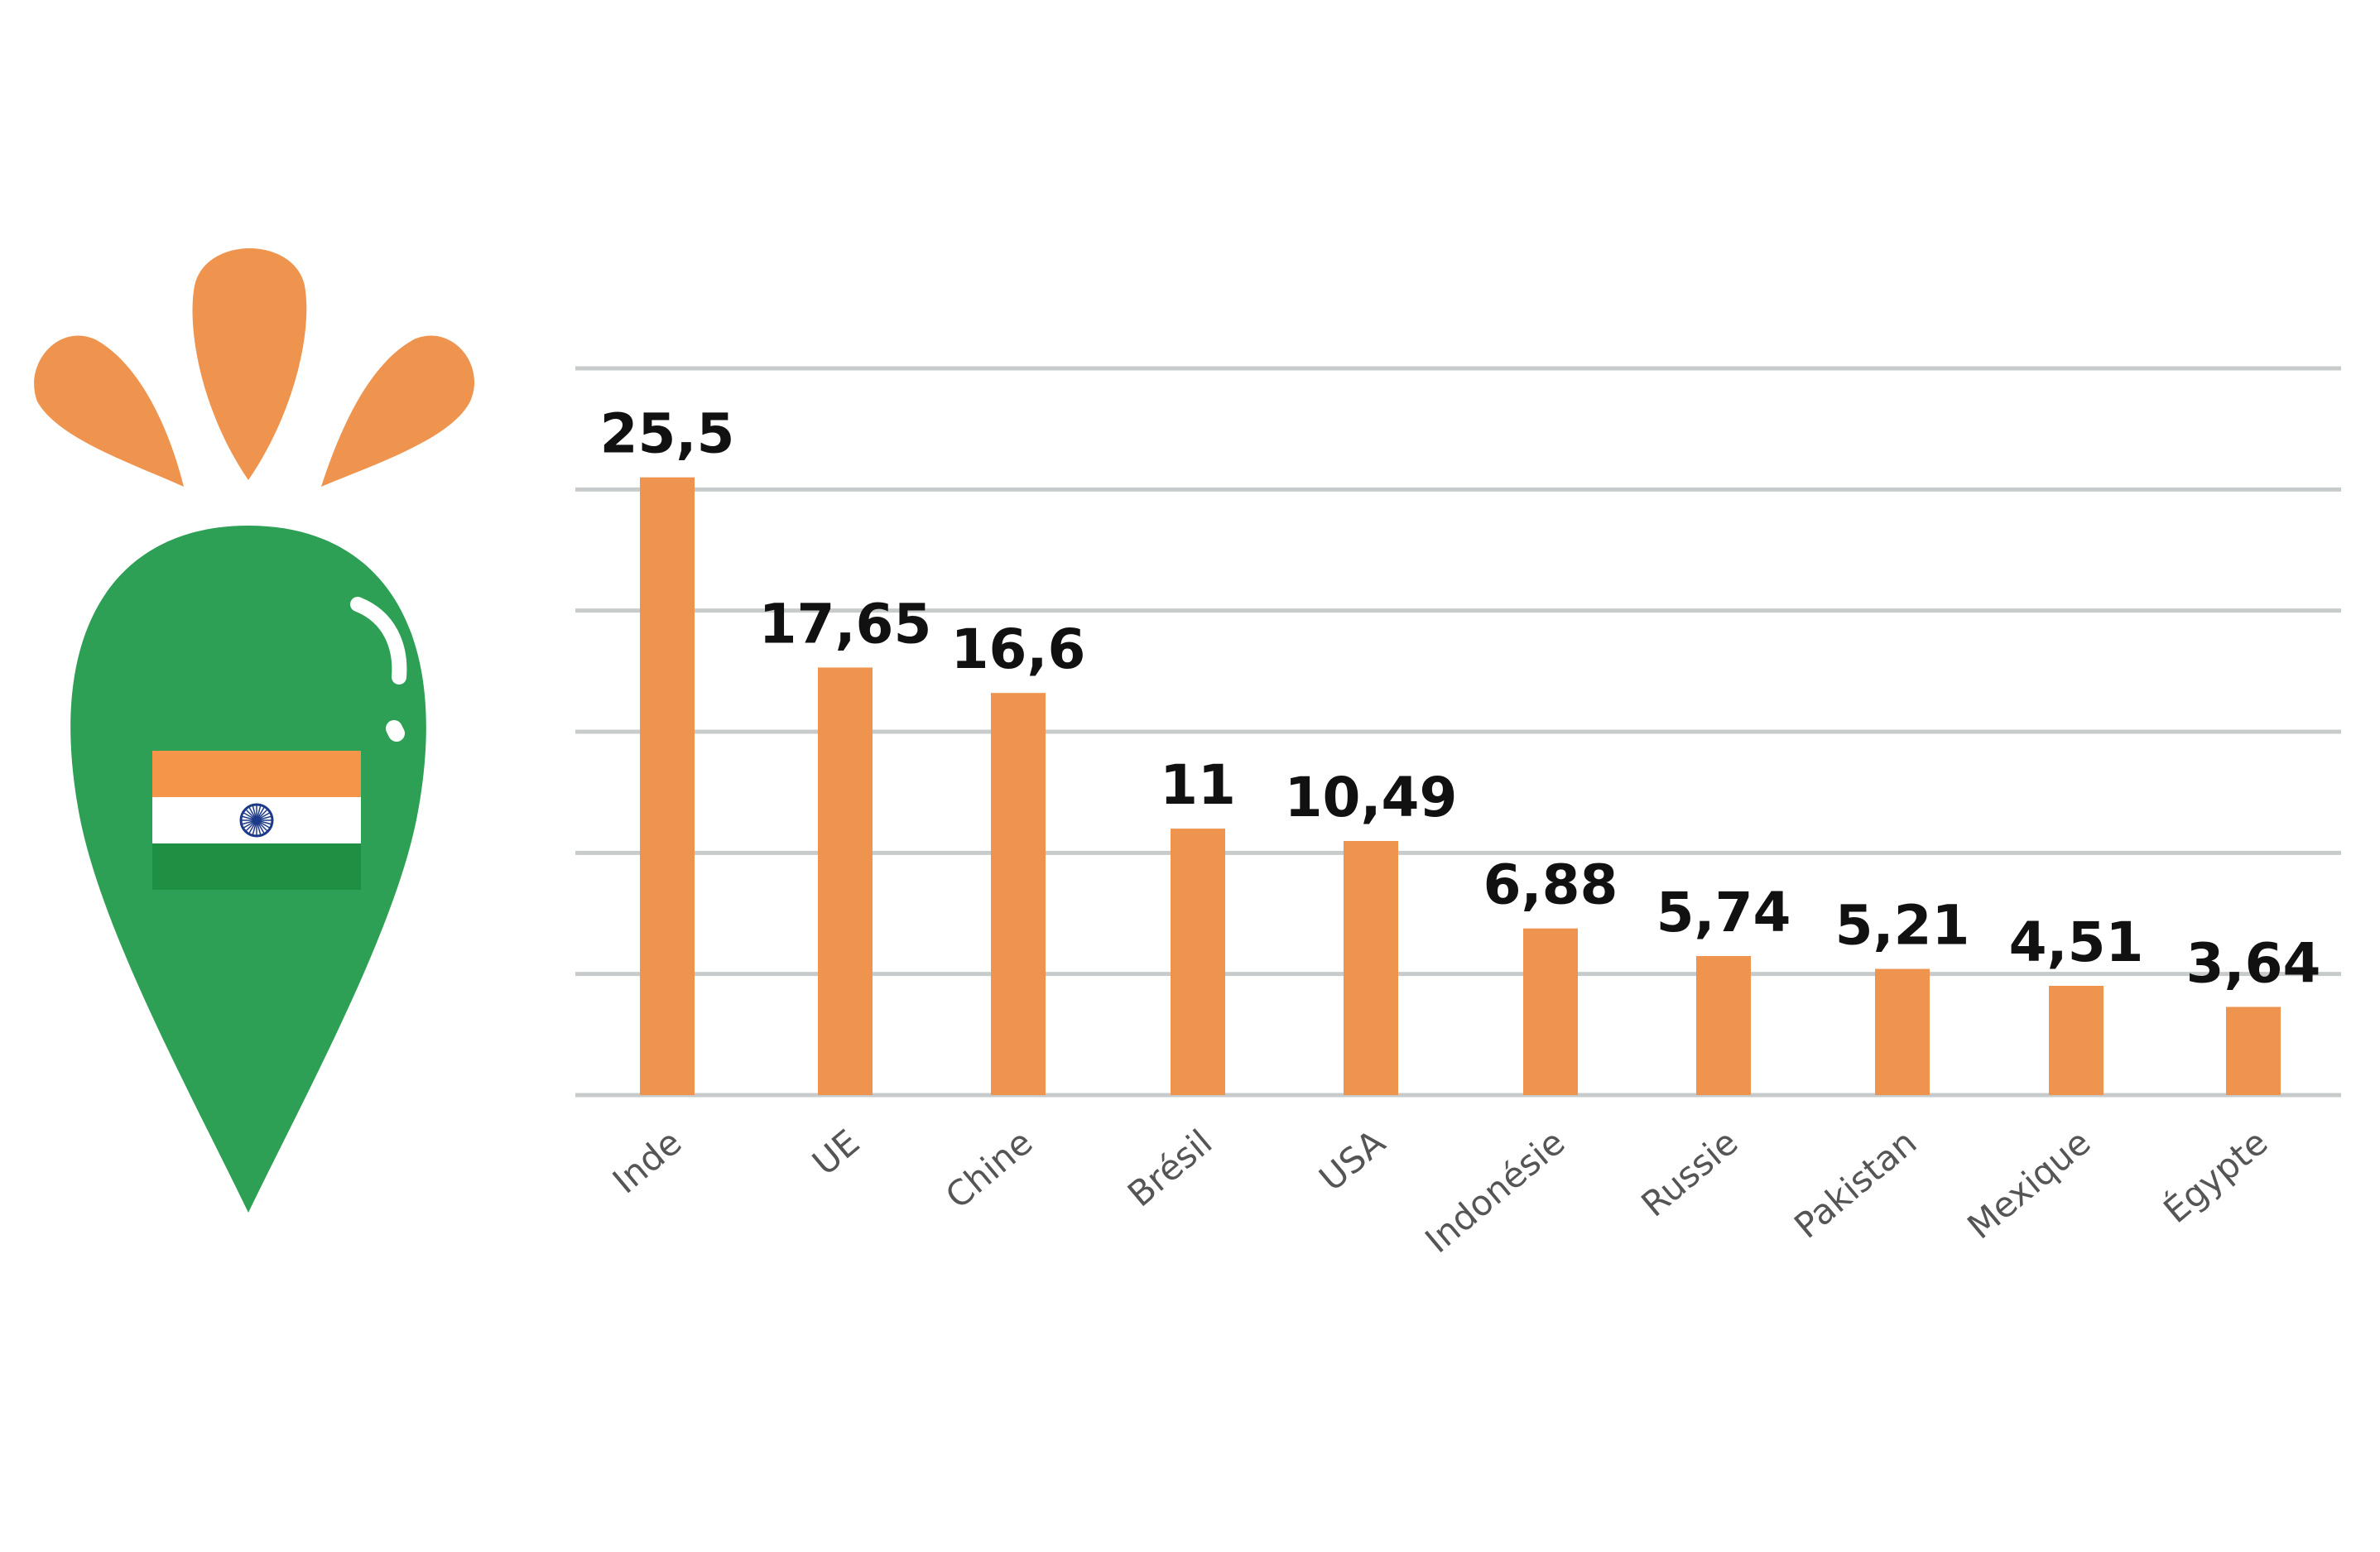 This screenshot has width=2380, height=1552. I want to click on x-tick-label-1: UE, so click(836, 1152).